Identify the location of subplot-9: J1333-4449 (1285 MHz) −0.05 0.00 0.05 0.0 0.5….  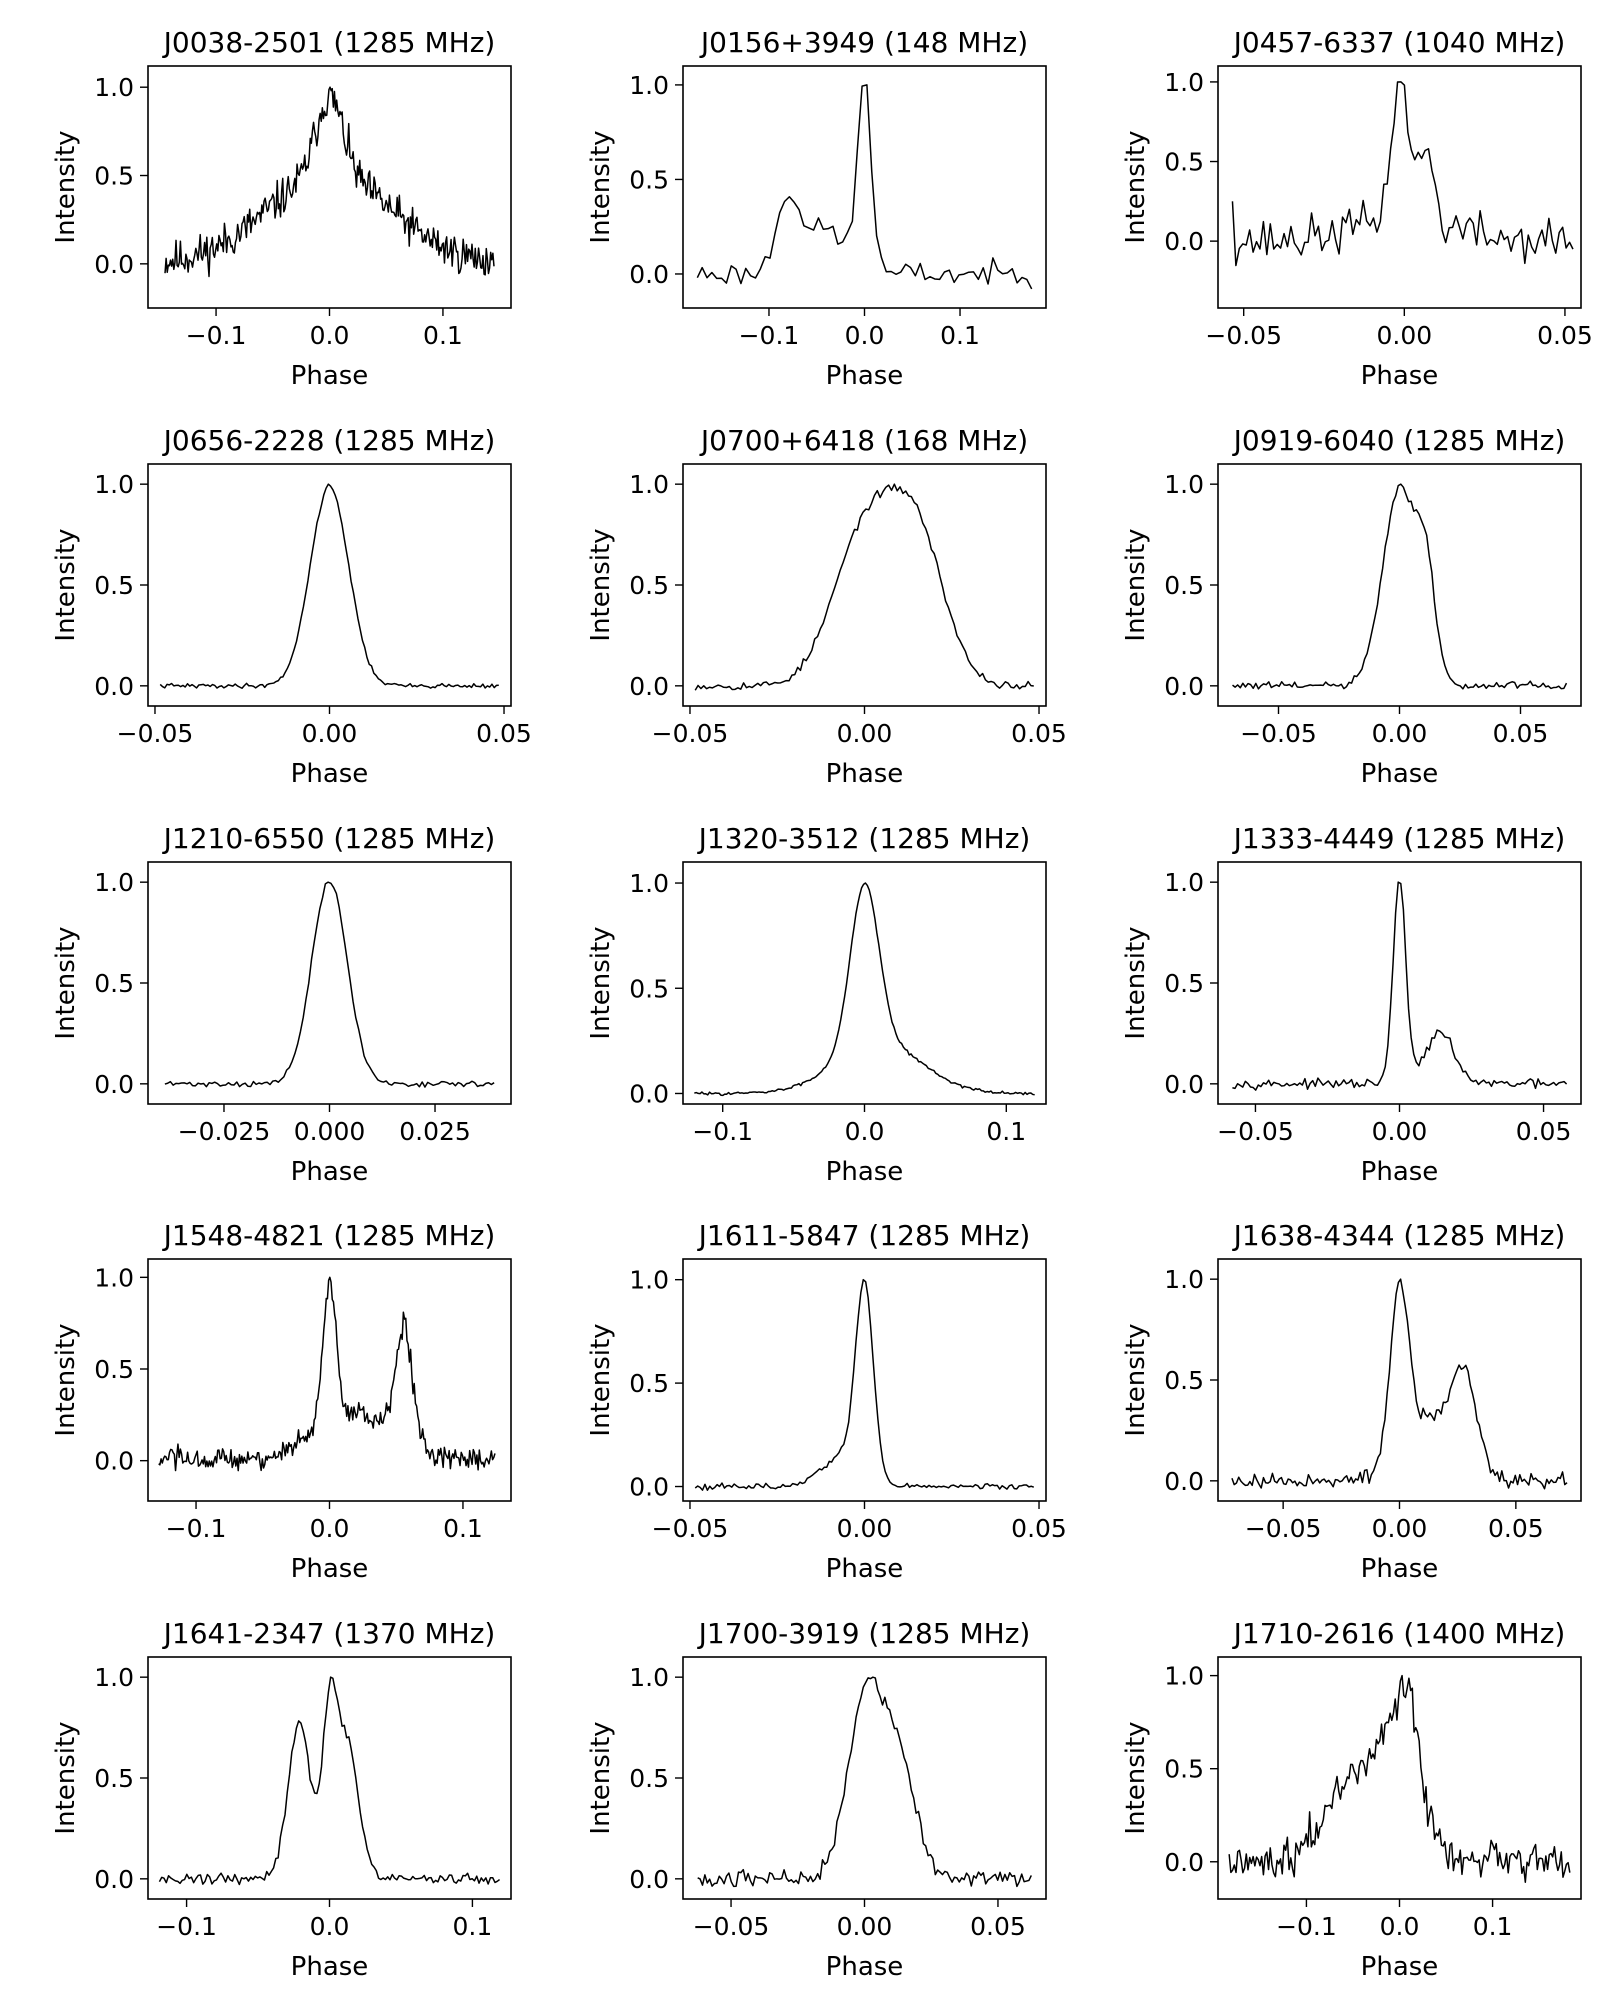
(1351, 1004).